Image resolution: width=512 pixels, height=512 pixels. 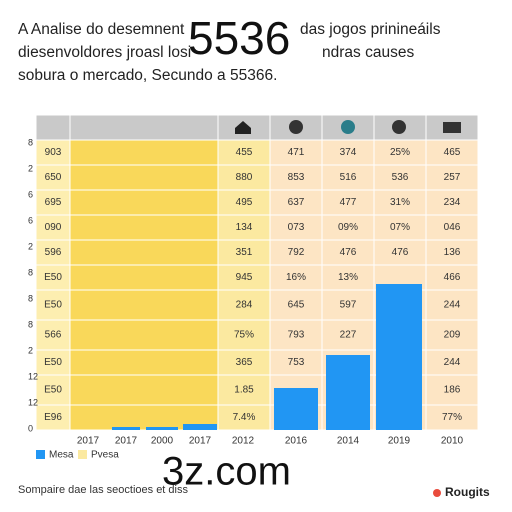 I want to click on brand-icon, so click(x=437, y=493).